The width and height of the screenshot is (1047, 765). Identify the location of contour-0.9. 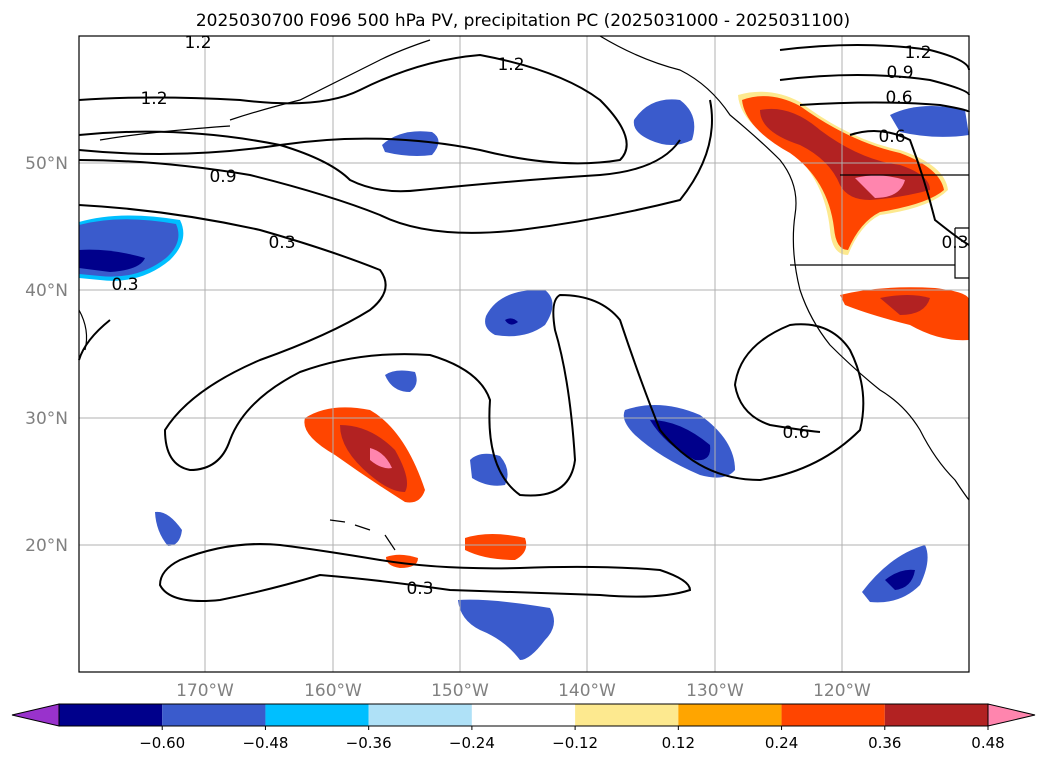
(395, 166).